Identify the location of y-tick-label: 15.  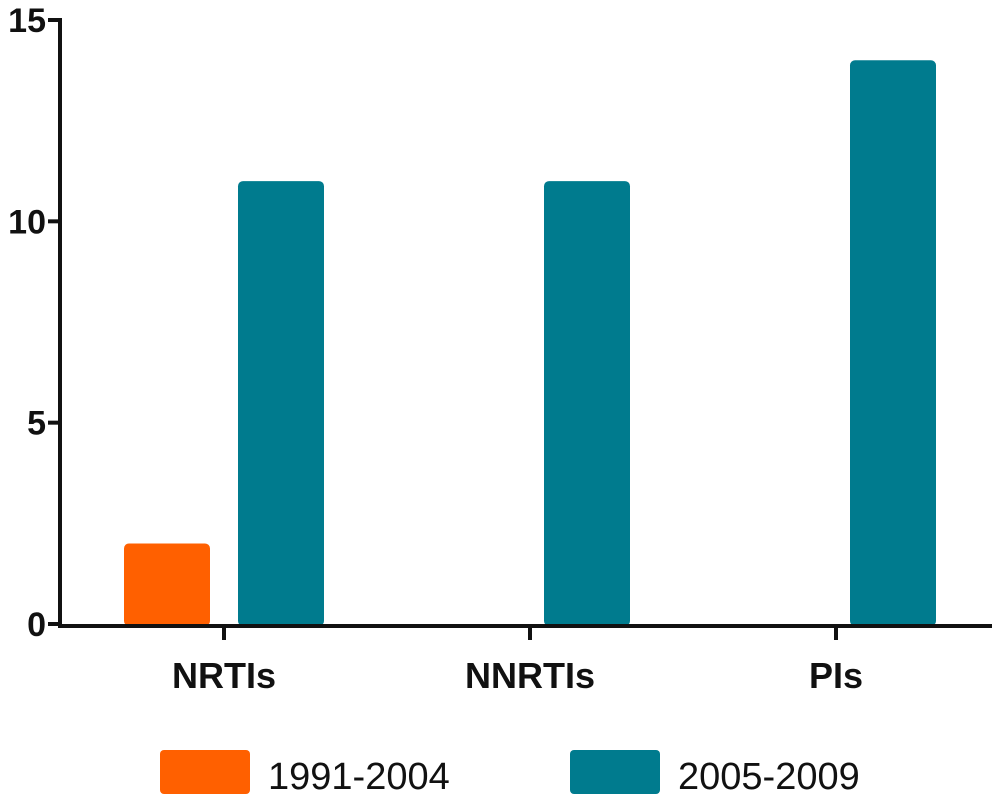
(27, 21).